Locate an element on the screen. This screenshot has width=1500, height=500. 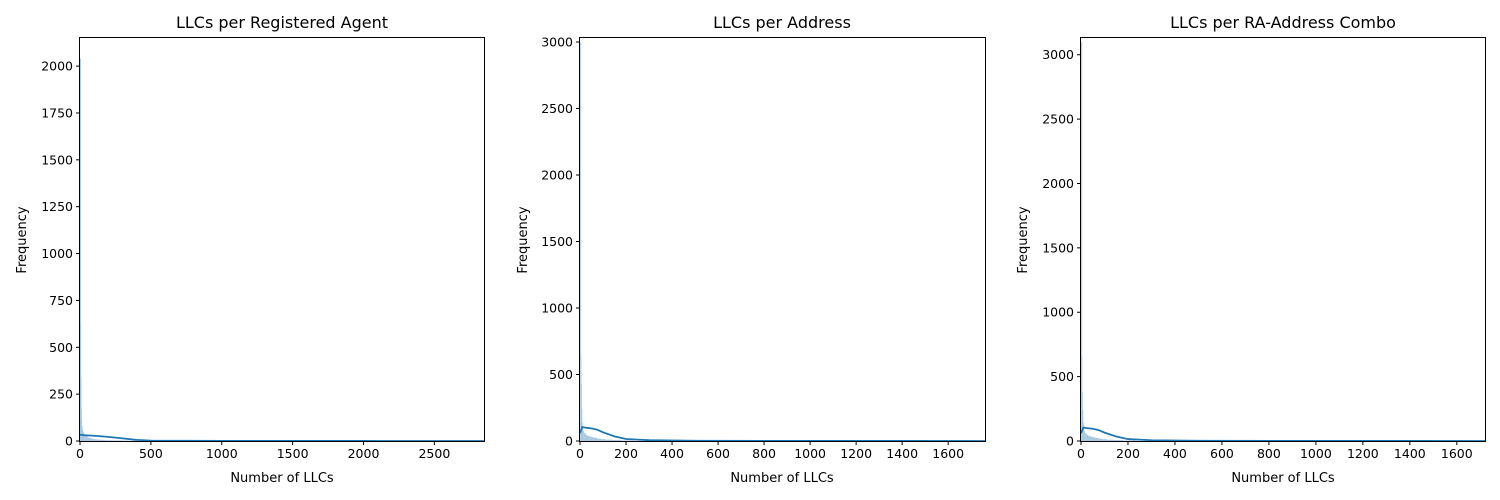
x-tick-label: 2000 is located at coordinates (364, 453).